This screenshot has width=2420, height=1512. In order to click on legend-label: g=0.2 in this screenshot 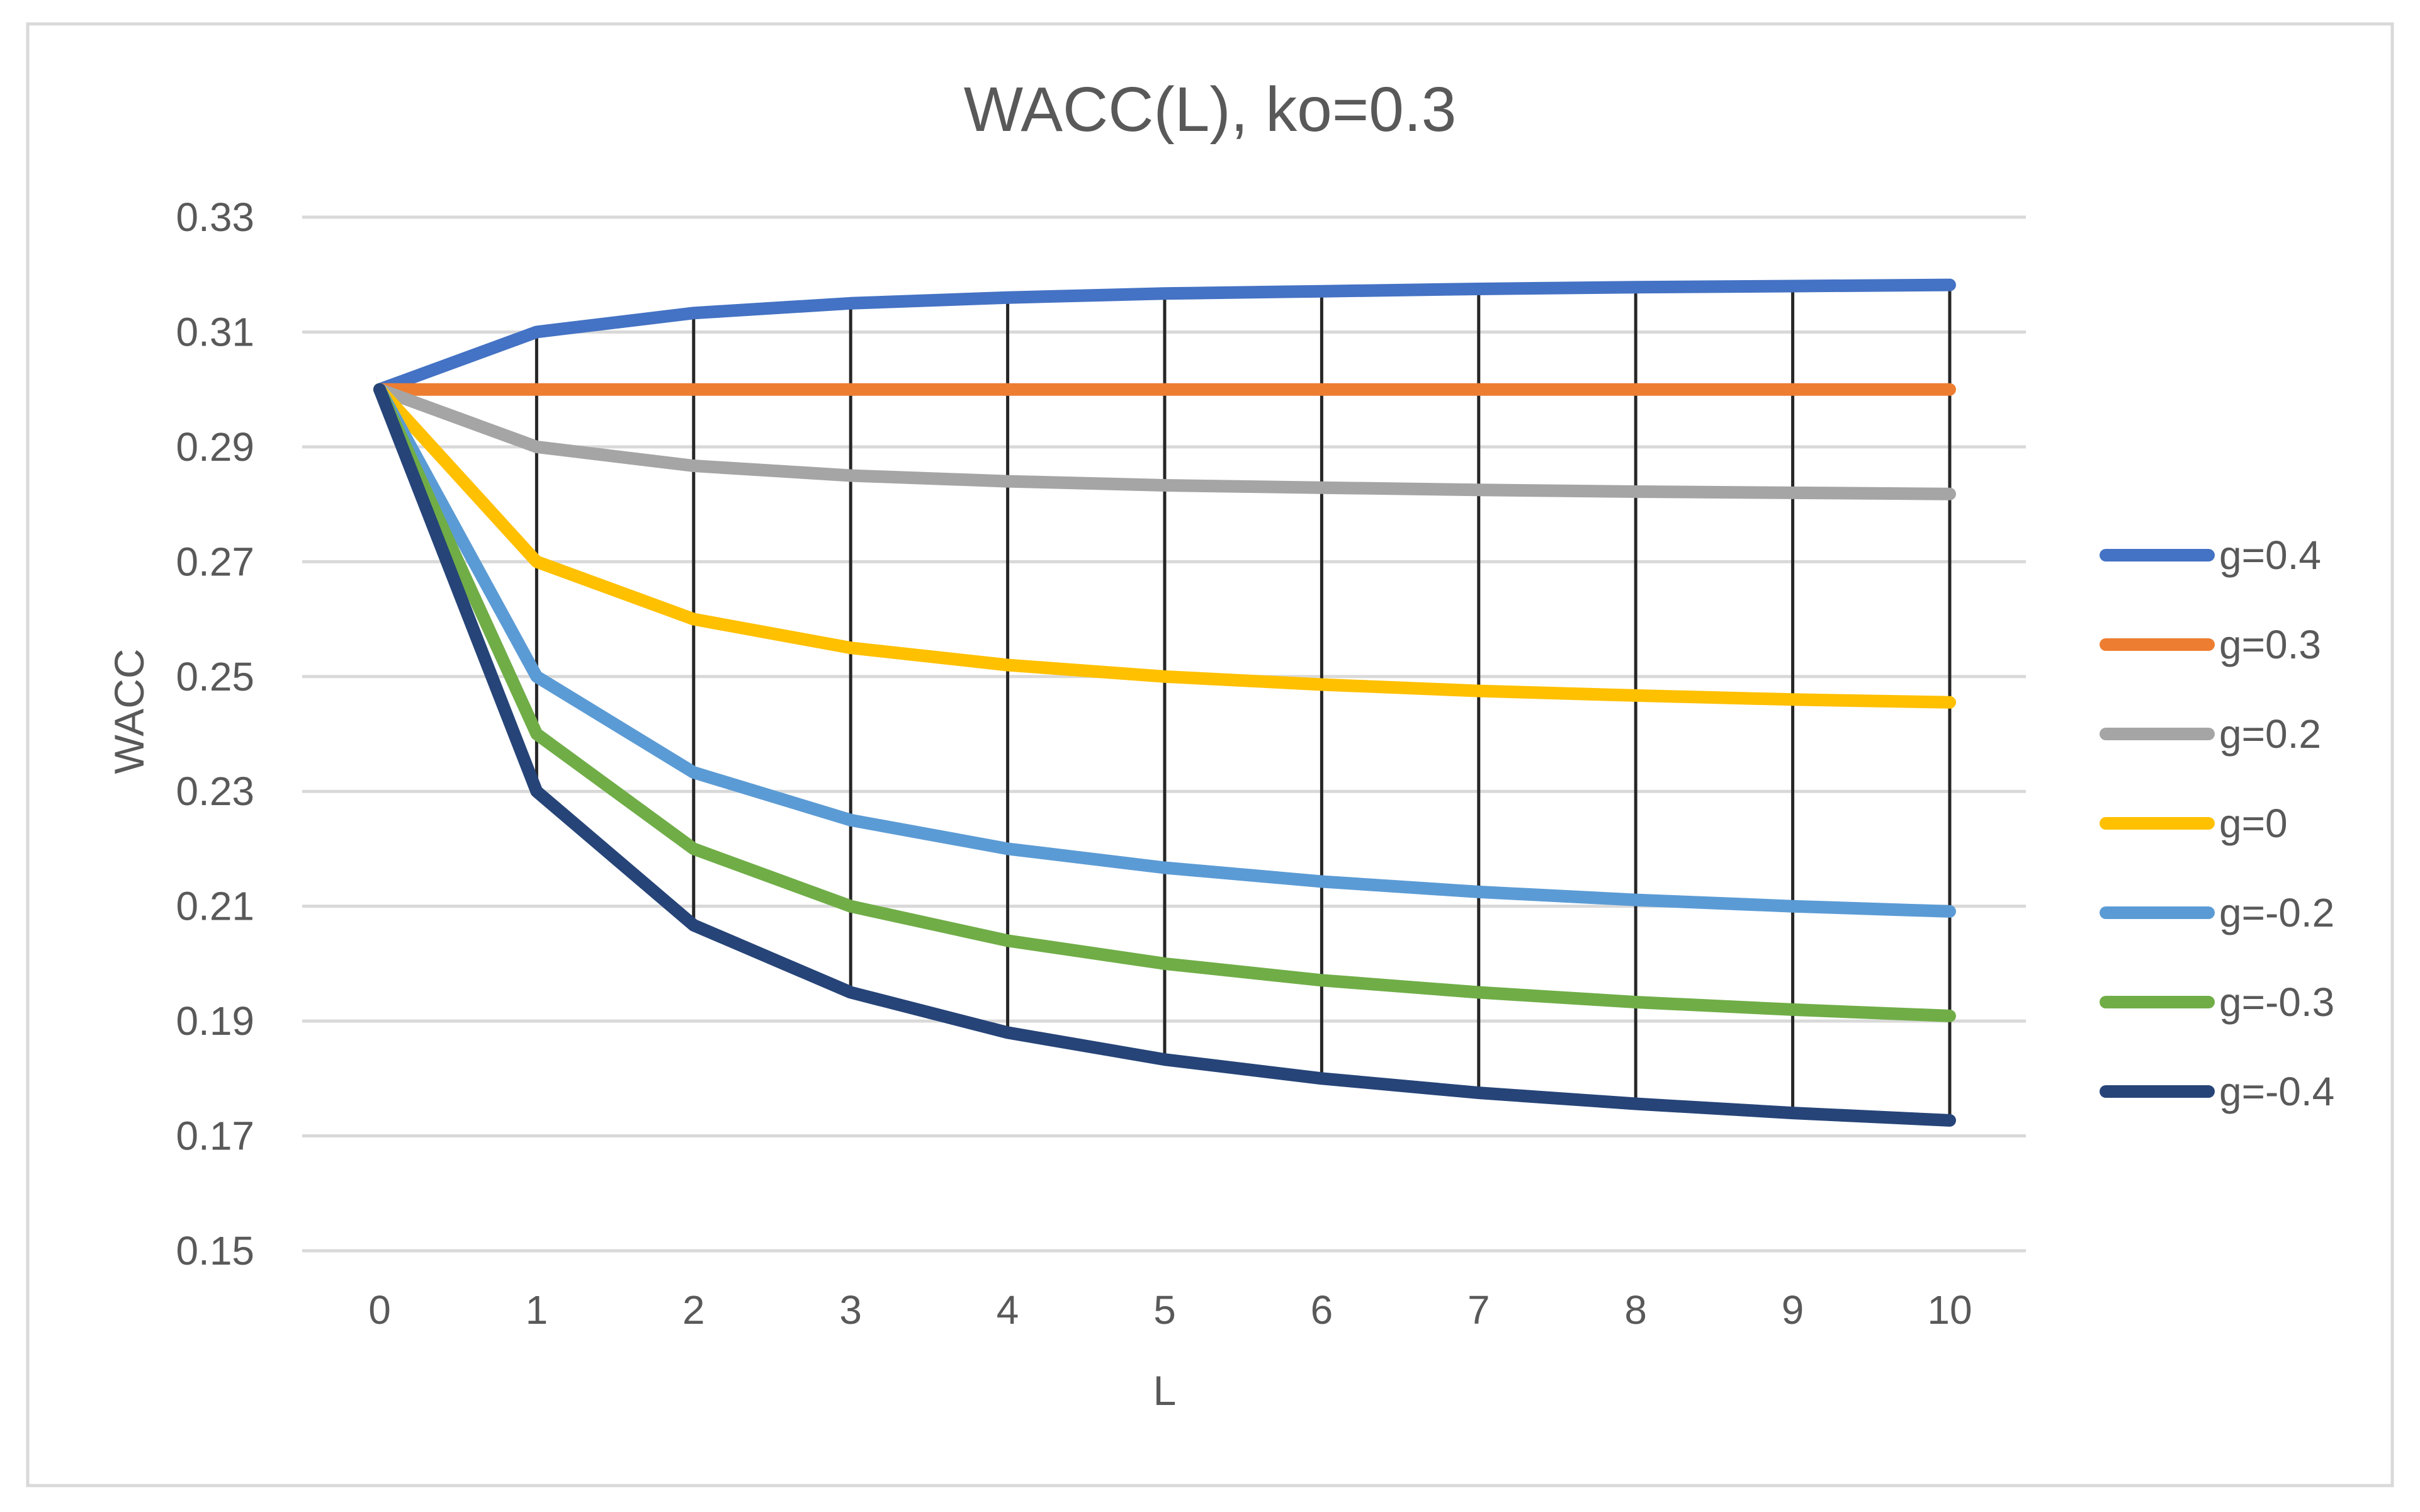, I will do `click(2270, 734)`.